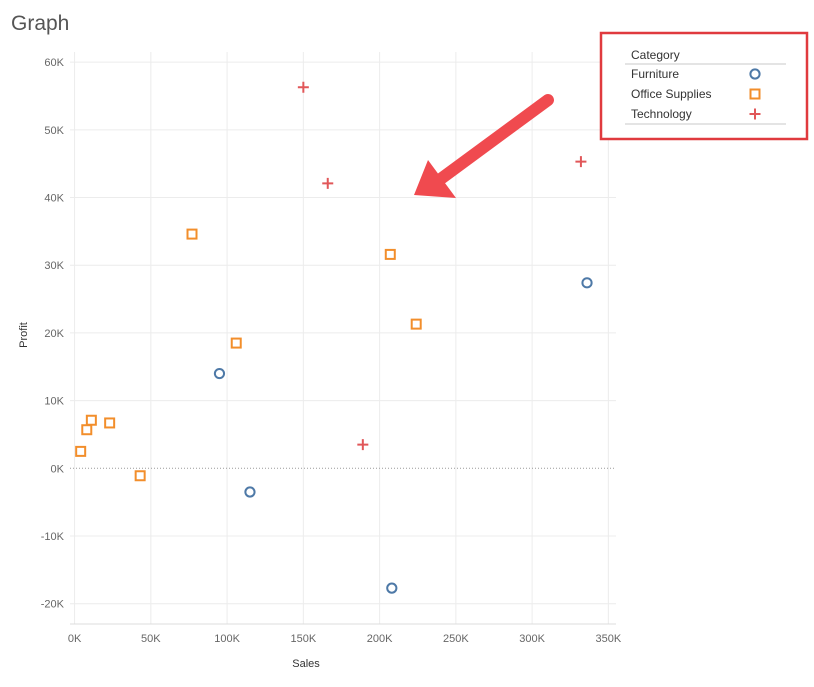 The image size is (814, 687). Describe the element at coordinates (151, 639) in the screenshot. I see `x-tick-label: 50K` at that location.